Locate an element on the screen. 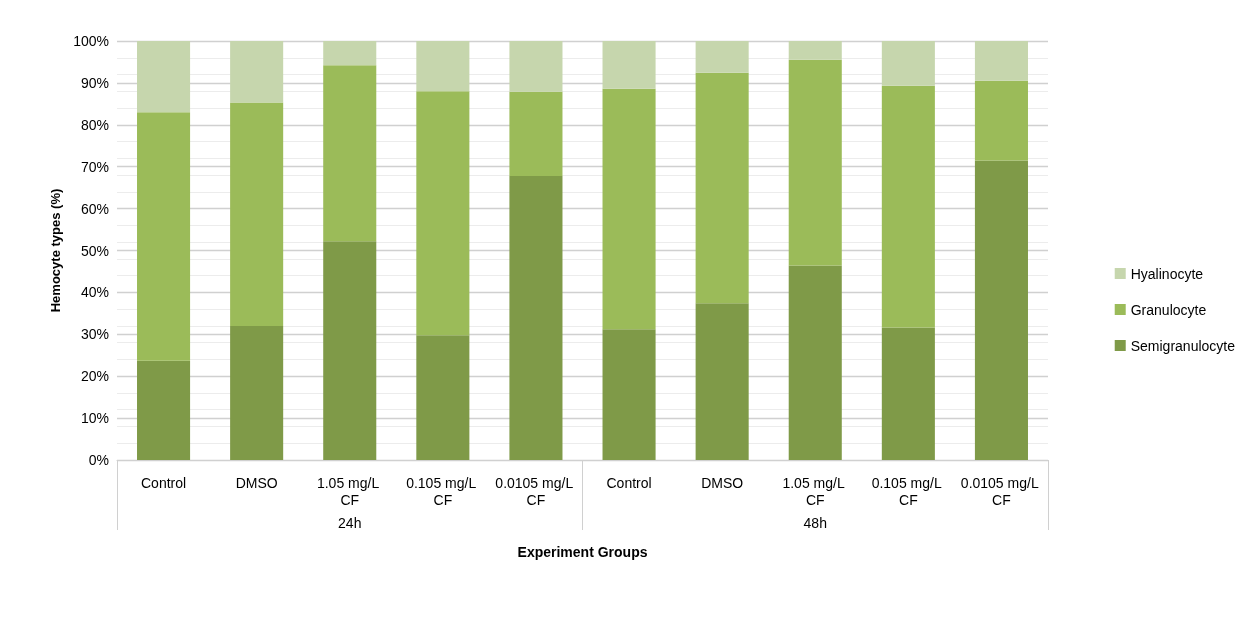 Image resolution: width=1250 pixels, height=619 pixels. y-tick-label: 40% is located at coordinates (94, 292).